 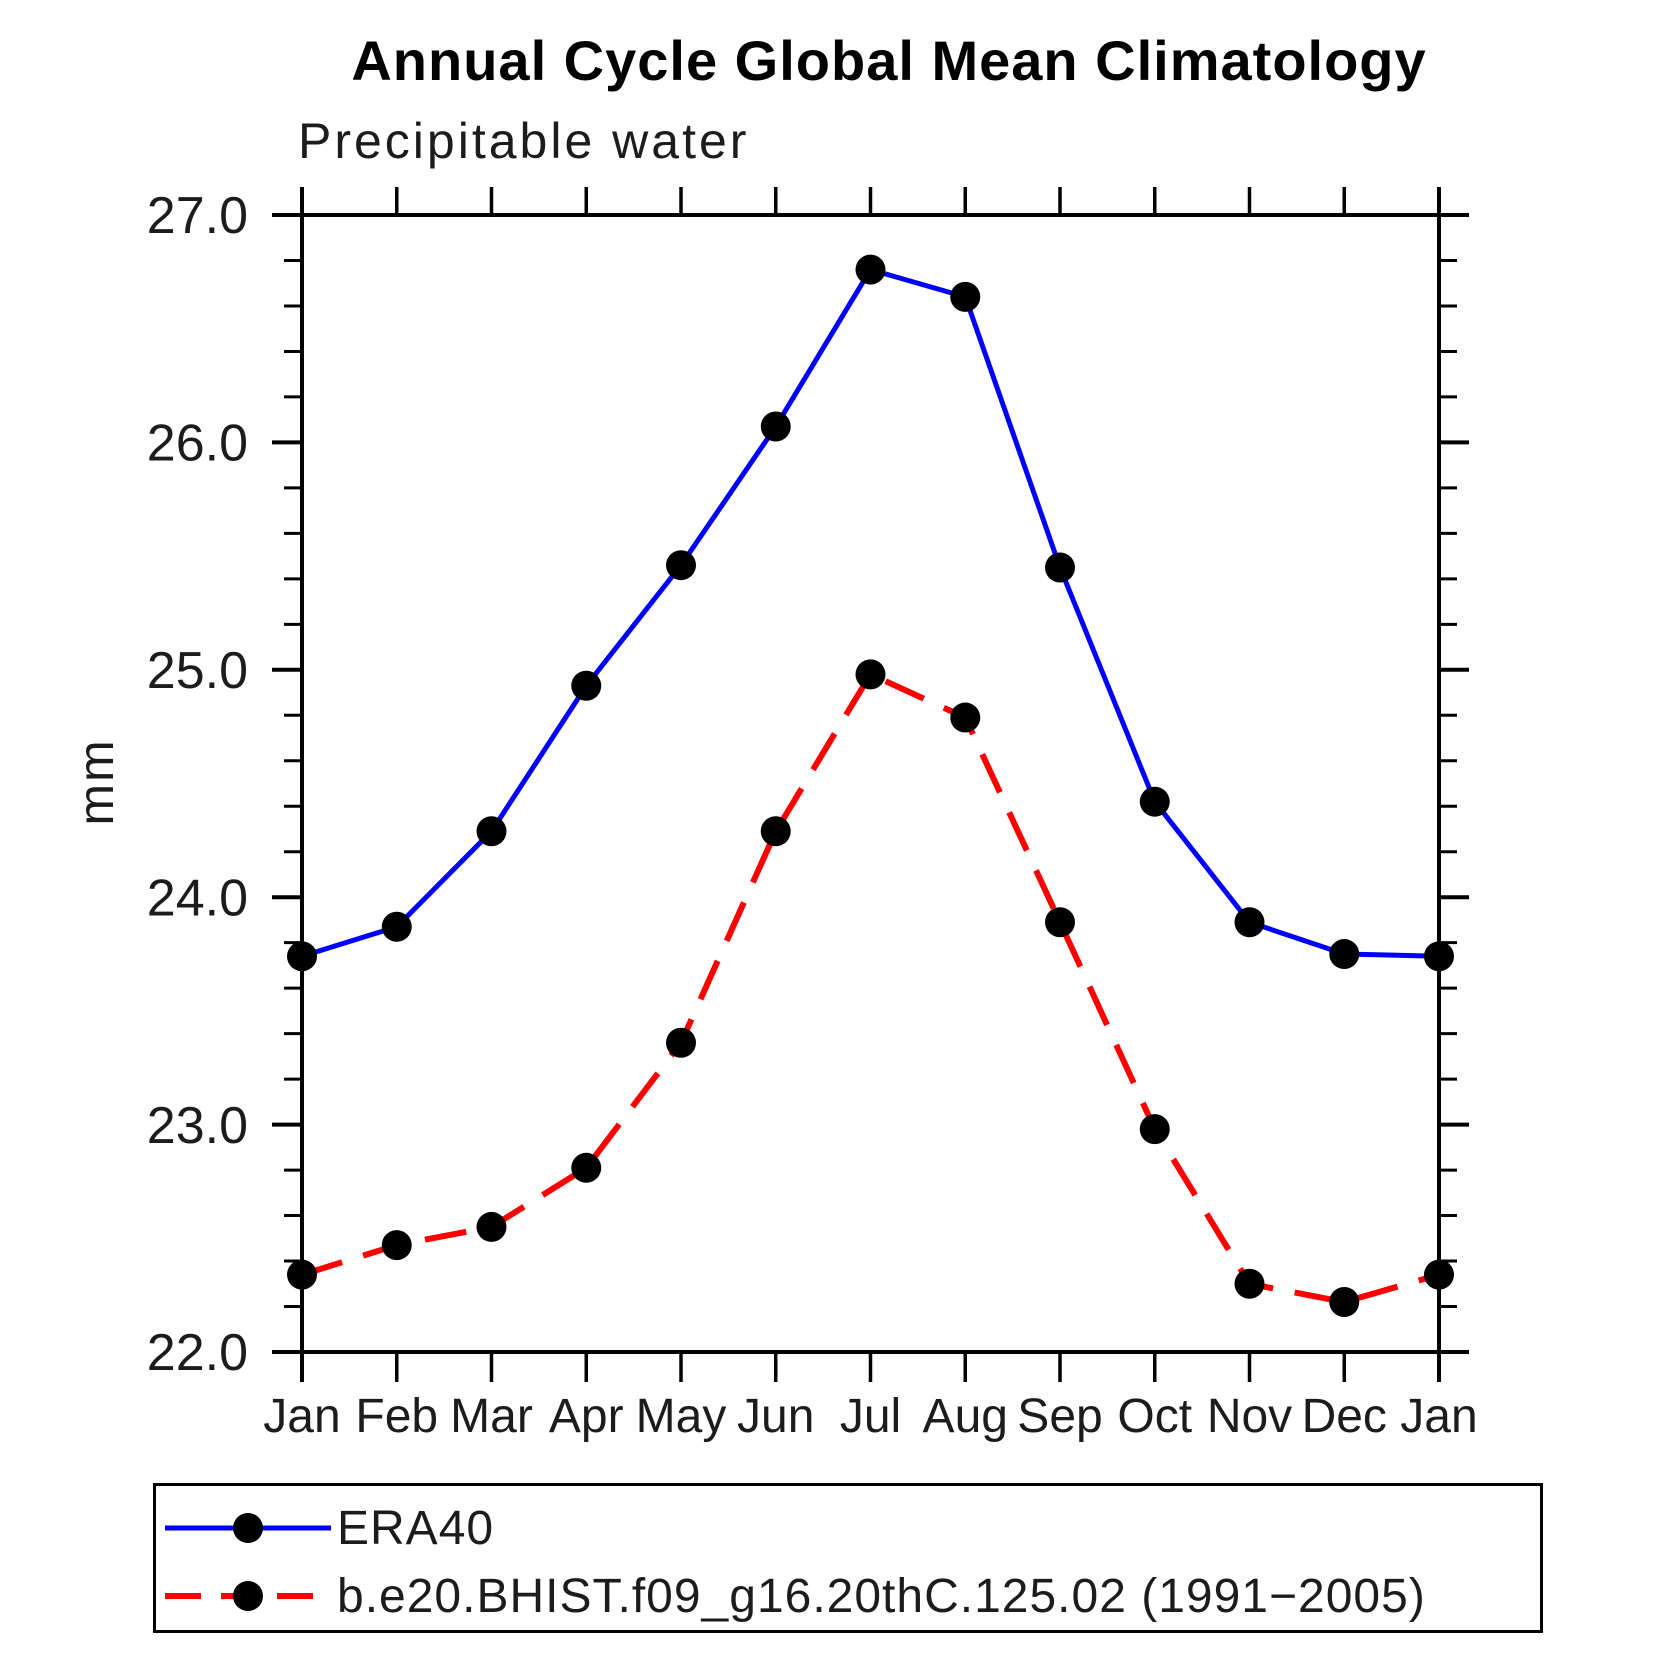 I want to click on x-tick-label: May, so click(x=681, y=1416).